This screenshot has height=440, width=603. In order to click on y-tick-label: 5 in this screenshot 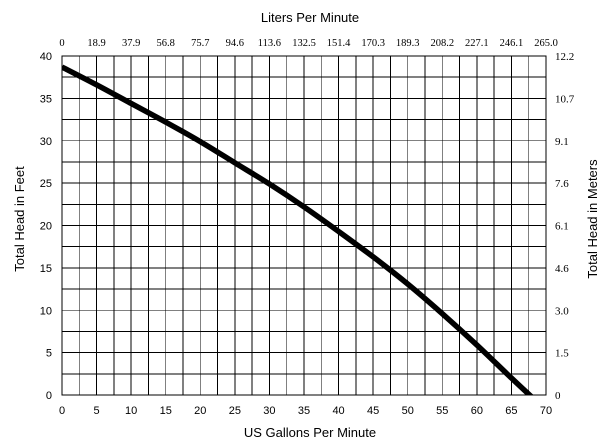, I will do `click(49, 354)`.